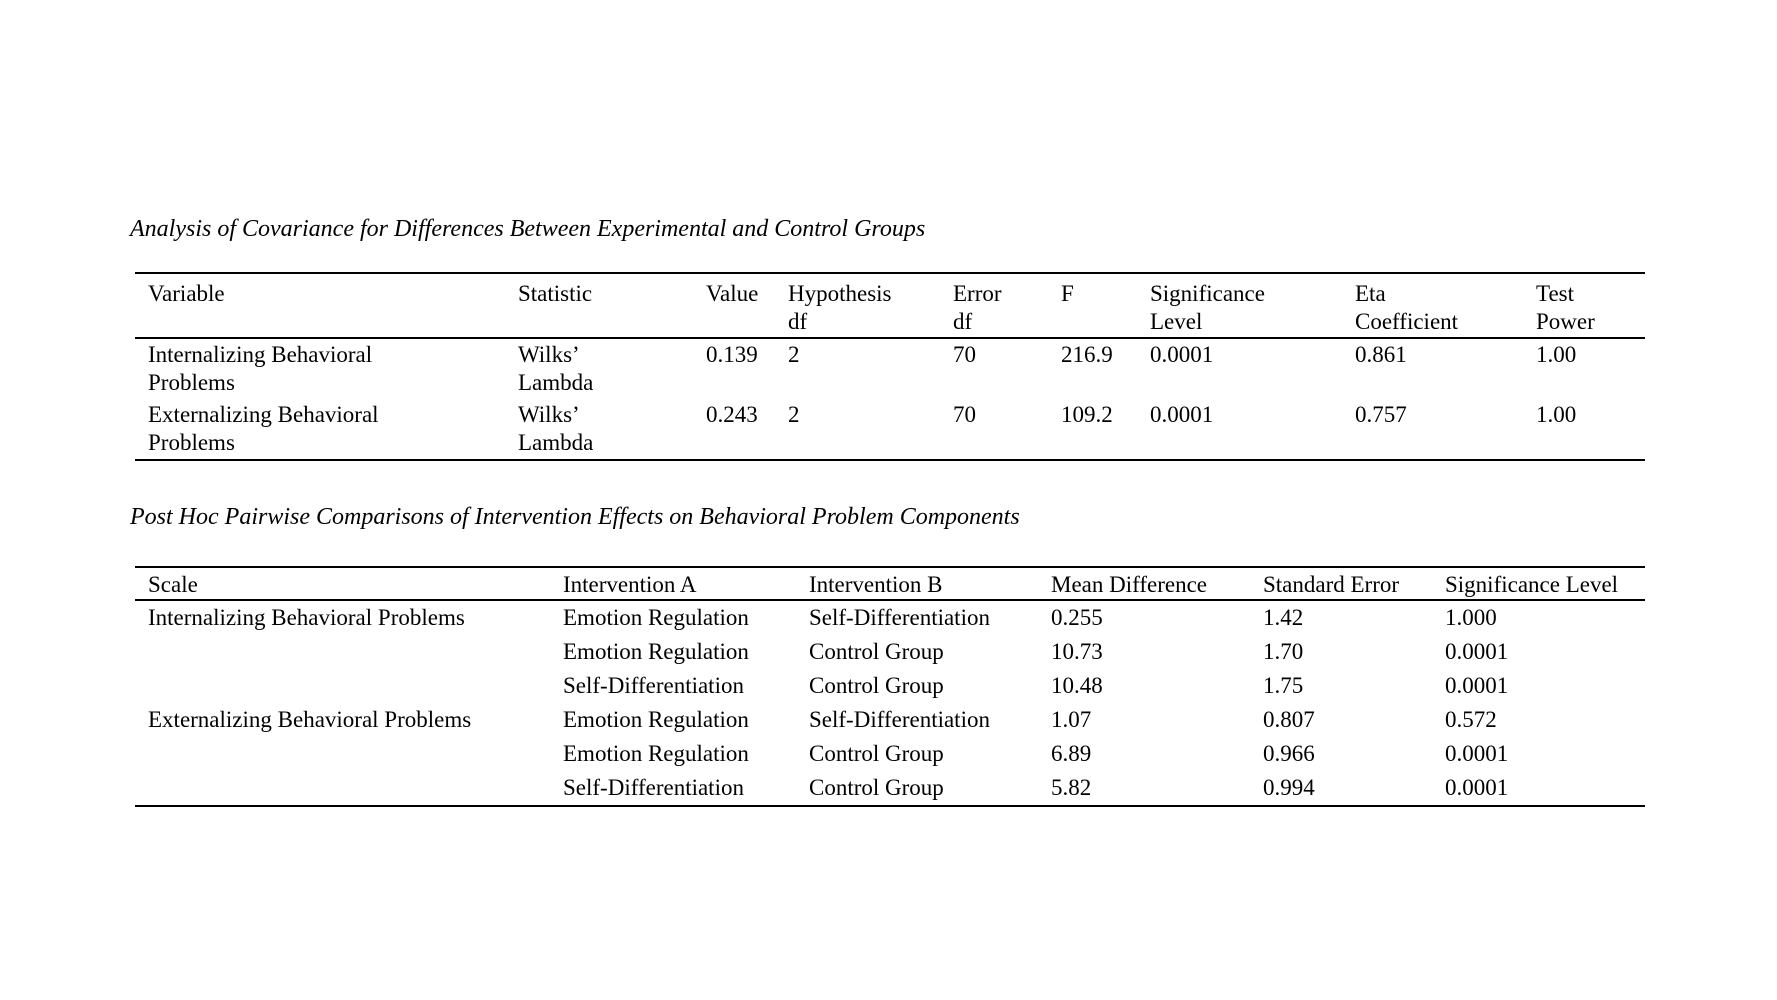 This screenshot has height=1000, width=1777. I want to click on table-cell: 1.07, so click(1071, 719).